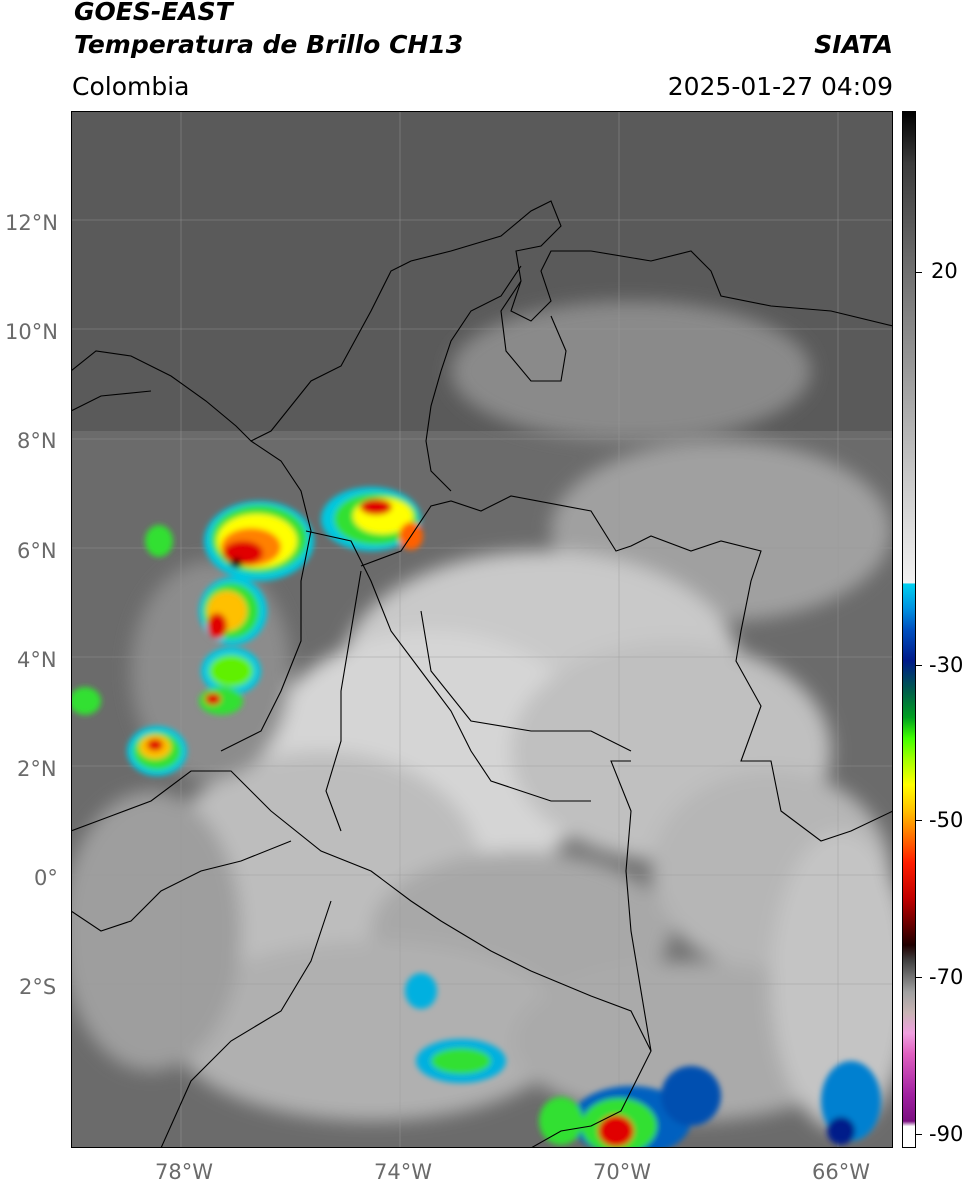  I want to click on colorbar-tick-label: 20, so click(944, 271).